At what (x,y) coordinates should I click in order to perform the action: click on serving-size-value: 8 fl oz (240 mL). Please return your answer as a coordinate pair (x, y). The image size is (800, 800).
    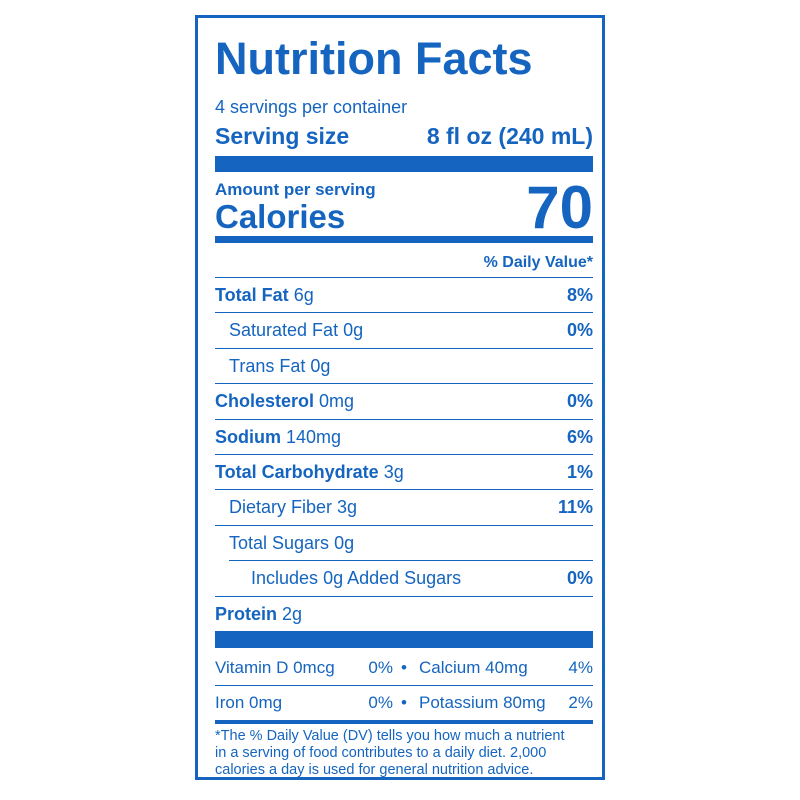
    Looking at the image, I should click on (509, 136).